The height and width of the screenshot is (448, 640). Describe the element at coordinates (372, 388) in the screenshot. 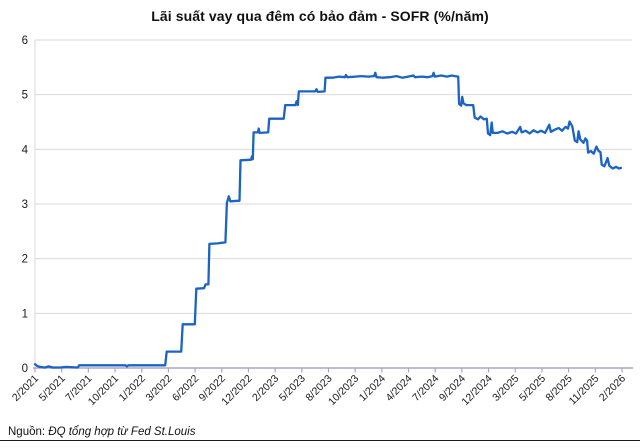

I see `svg-text: 1/2024` at that location.